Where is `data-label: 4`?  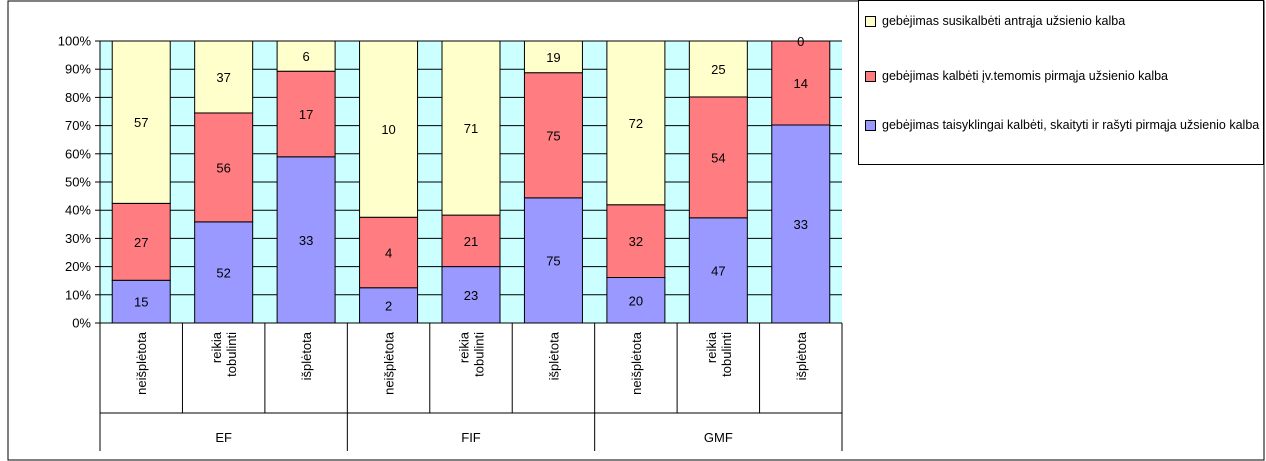
data-label: 4 is located at coordinates (388, 253).